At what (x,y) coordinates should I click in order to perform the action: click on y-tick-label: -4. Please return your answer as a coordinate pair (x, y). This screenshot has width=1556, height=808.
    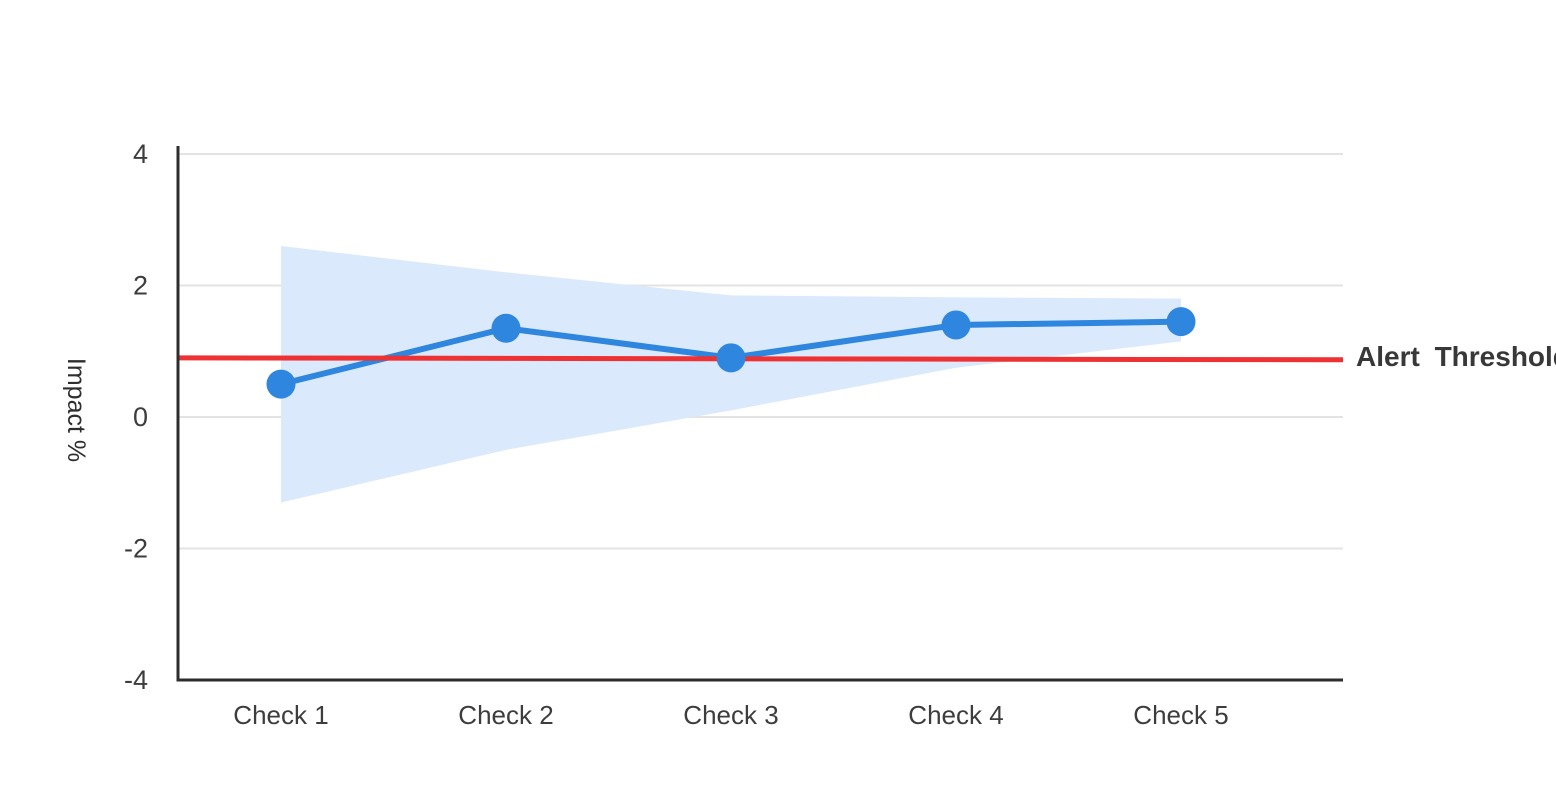
    Looking at the image, I should click on (136, 680).